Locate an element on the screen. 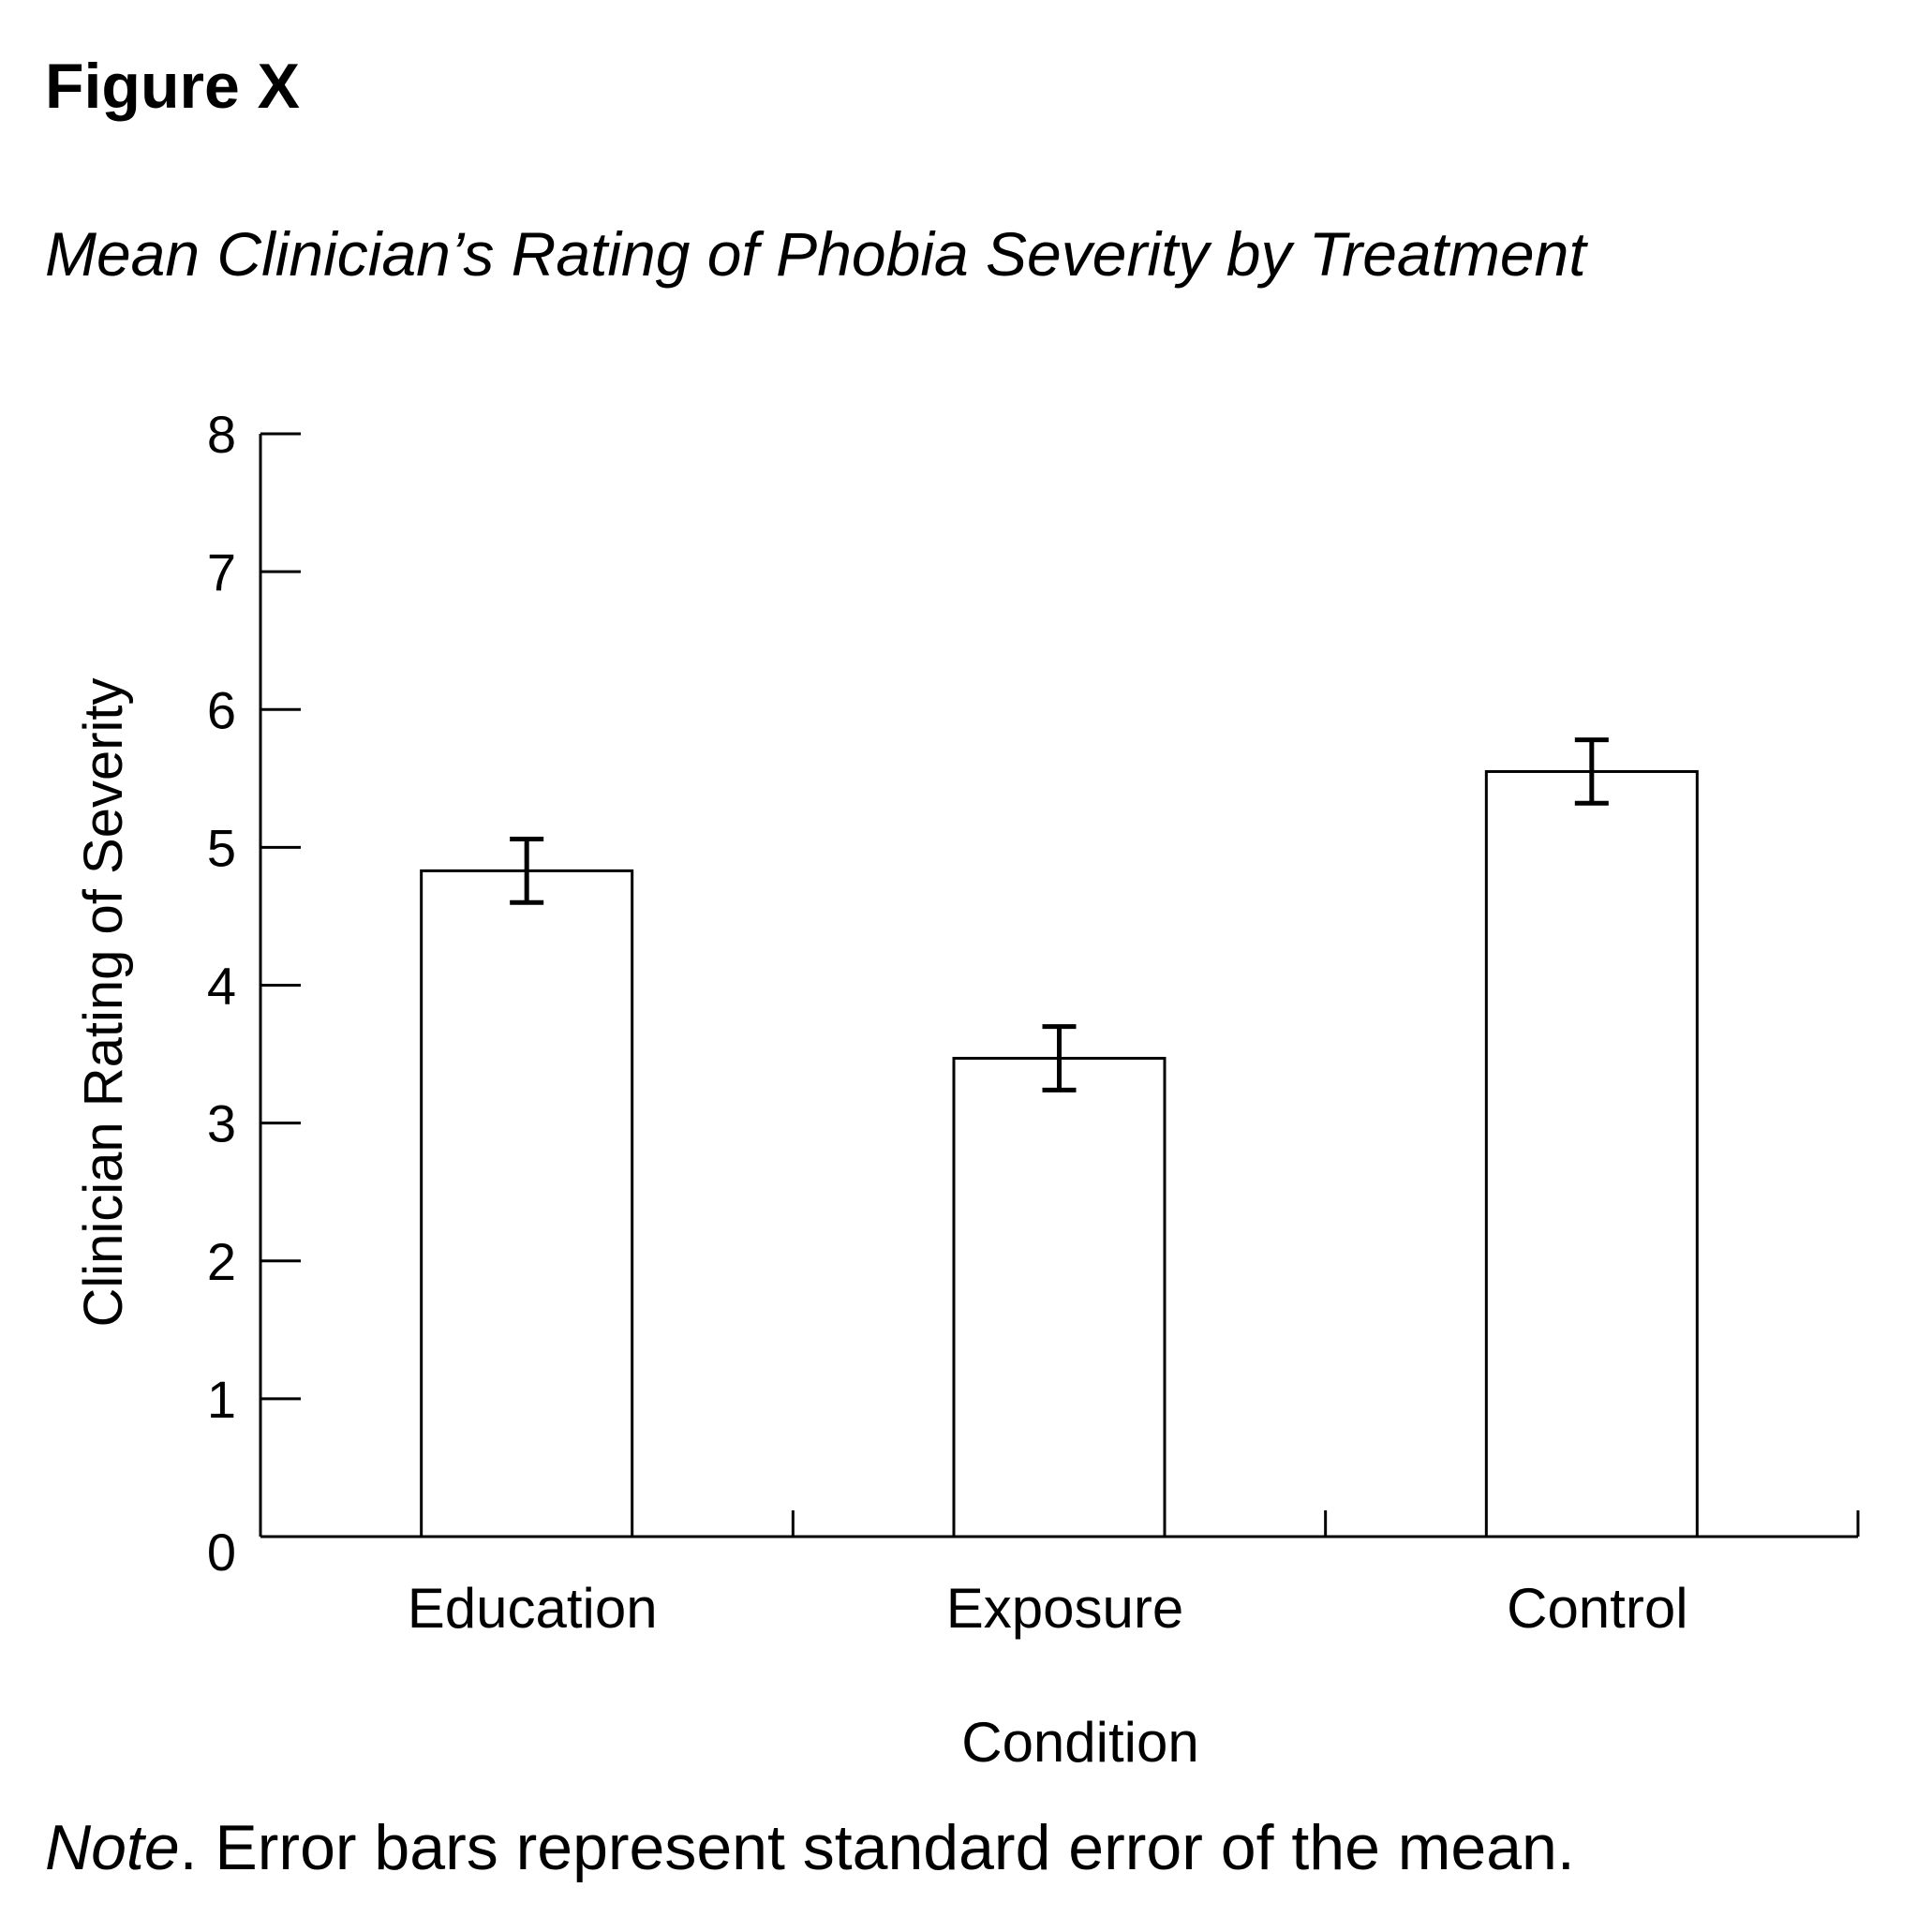  error-bar-exposure is located at coordinates (1059, 1058).